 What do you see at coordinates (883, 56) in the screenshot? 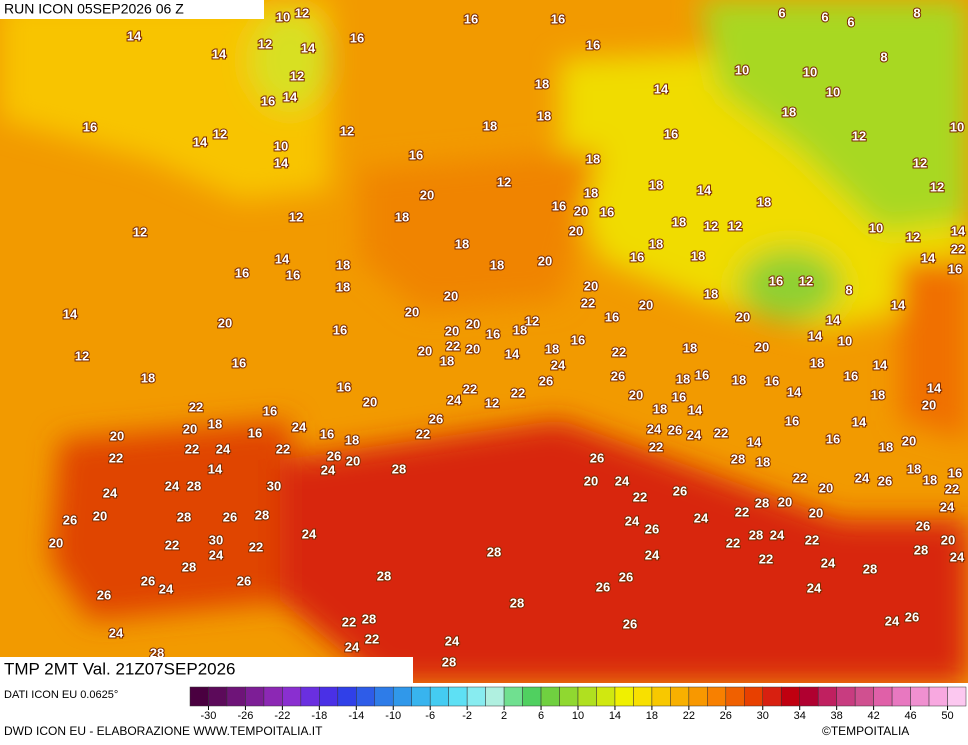
I see `temperature-label: 8` at bounding box center [883, 56].